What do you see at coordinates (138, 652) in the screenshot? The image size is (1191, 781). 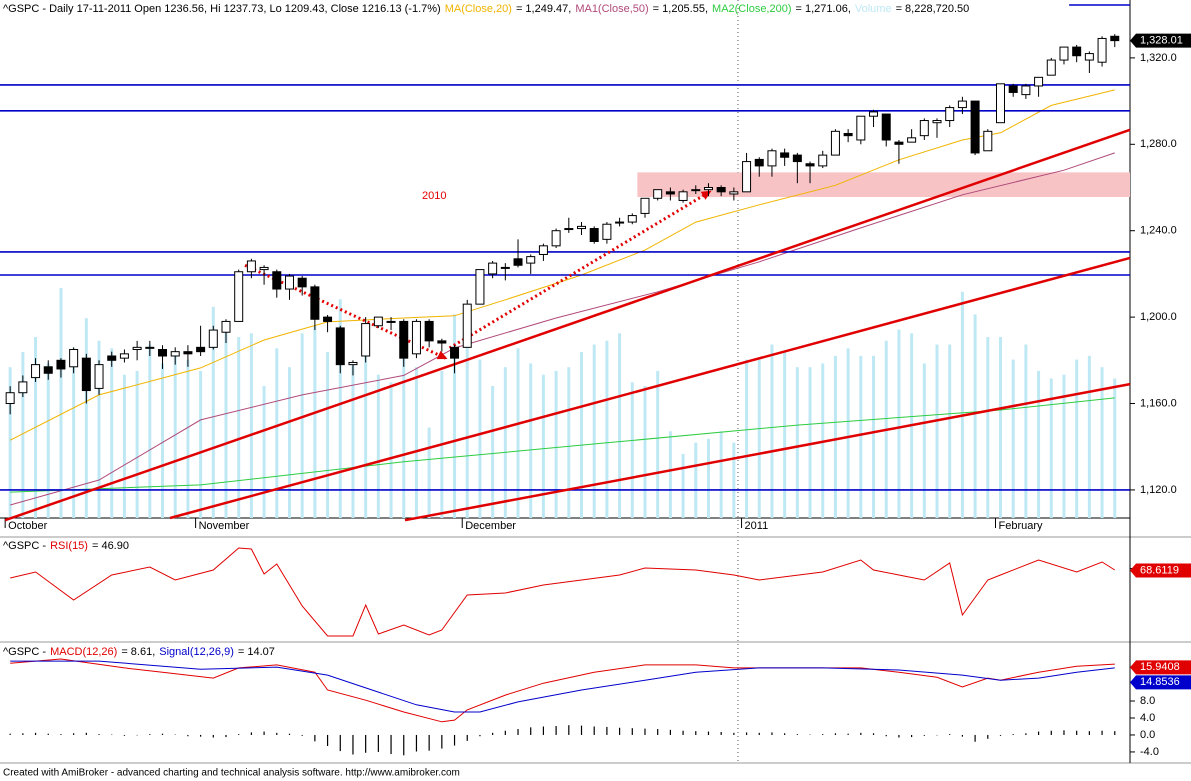 I see `legend-value: = 8.61,` at bounding box center [138, 652].